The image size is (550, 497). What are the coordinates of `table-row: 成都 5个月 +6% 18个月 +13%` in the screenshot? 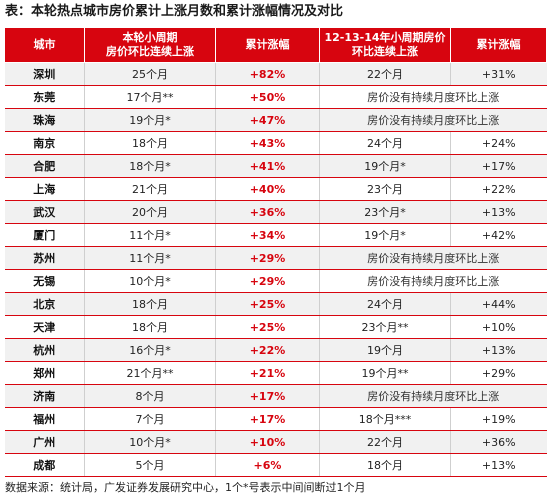 It's located at (275, 465).